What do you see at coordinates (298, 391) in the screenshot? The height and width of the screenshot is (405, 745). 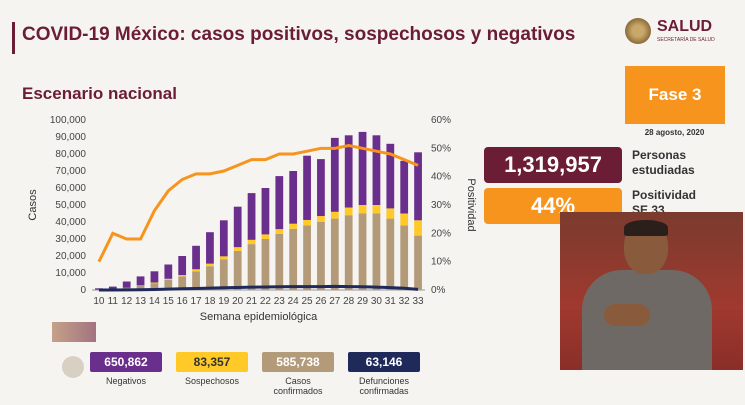 I see `legend-label-confirmados-line2: confirmados` at bounding box center [298, 391].